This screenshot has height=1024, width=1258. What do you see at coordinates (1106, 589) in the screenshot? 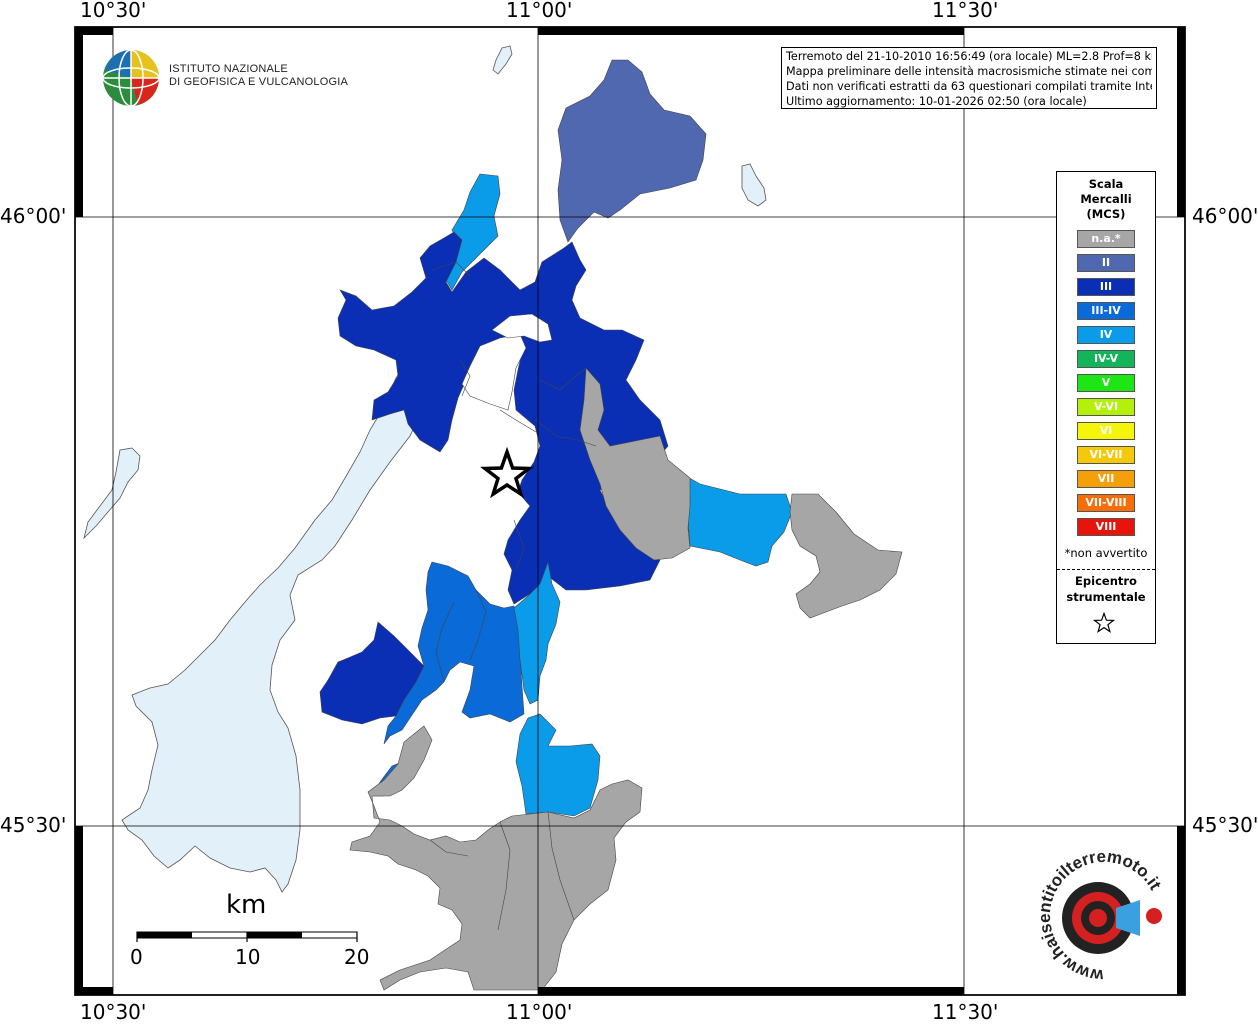
I see `legend-epicenter-label: Epicentro strumentale` at bounding box center [1106, 589].